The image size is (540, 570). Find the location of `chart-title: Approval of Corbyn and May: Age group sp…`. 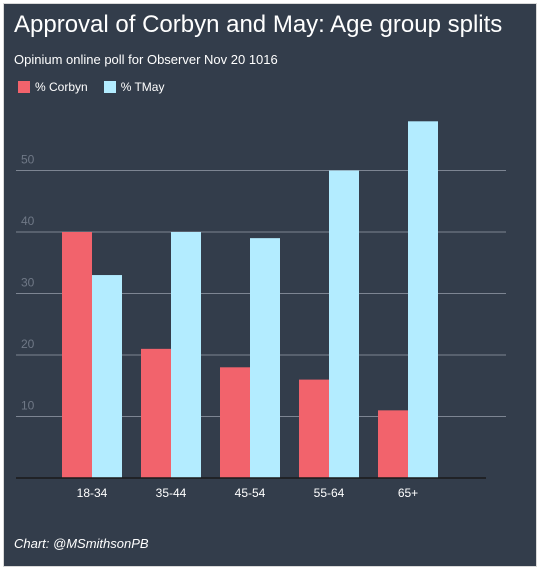

chart-title: Approval of Corbyn and May: Age group sp… is located at coordinates (258, 24).